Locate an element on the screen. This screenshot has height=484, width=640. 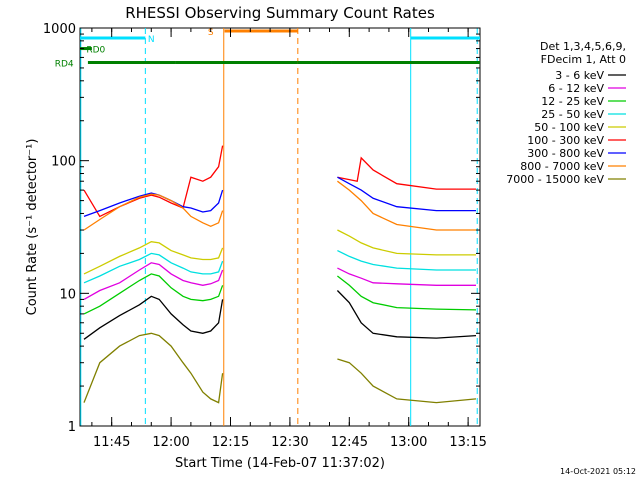
legend-header: FDecim 1, Att 0 is located at coordinates (583, 59).